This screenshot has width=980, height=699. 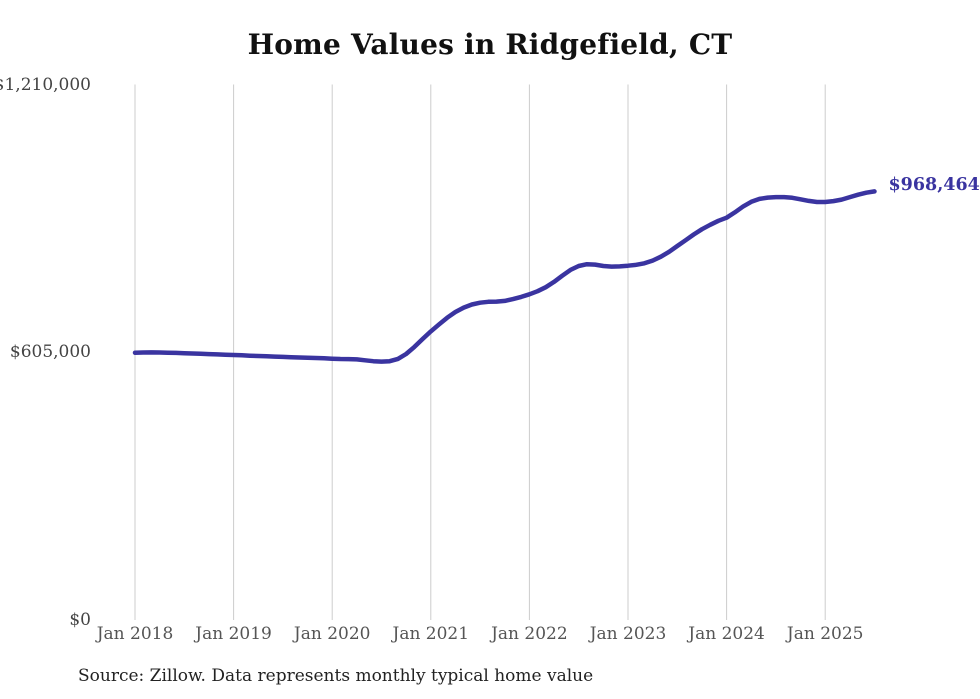 I want to click on x-tick-label: Jan 2023, so click(x=628, y=634).